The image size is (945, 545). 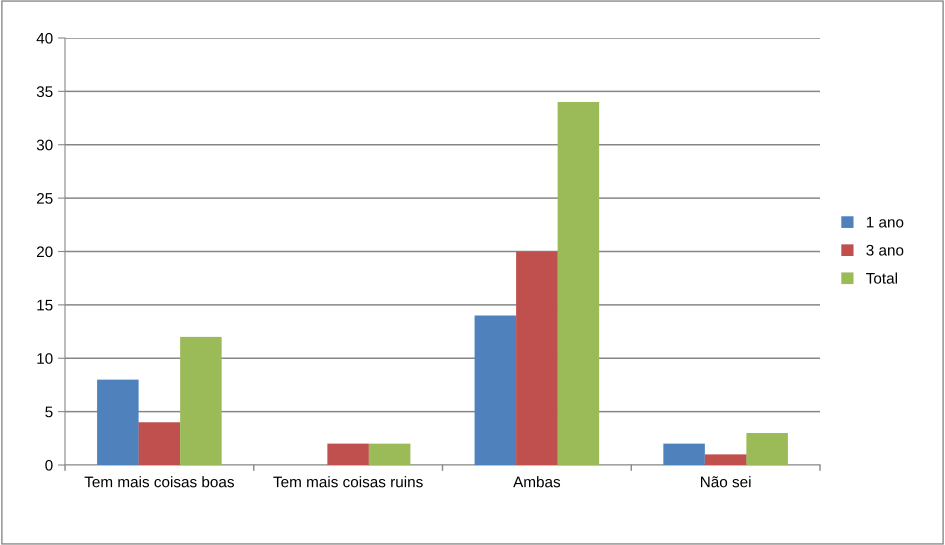 I want to click on y-tick-label: 35, so click(x=44, y=92).